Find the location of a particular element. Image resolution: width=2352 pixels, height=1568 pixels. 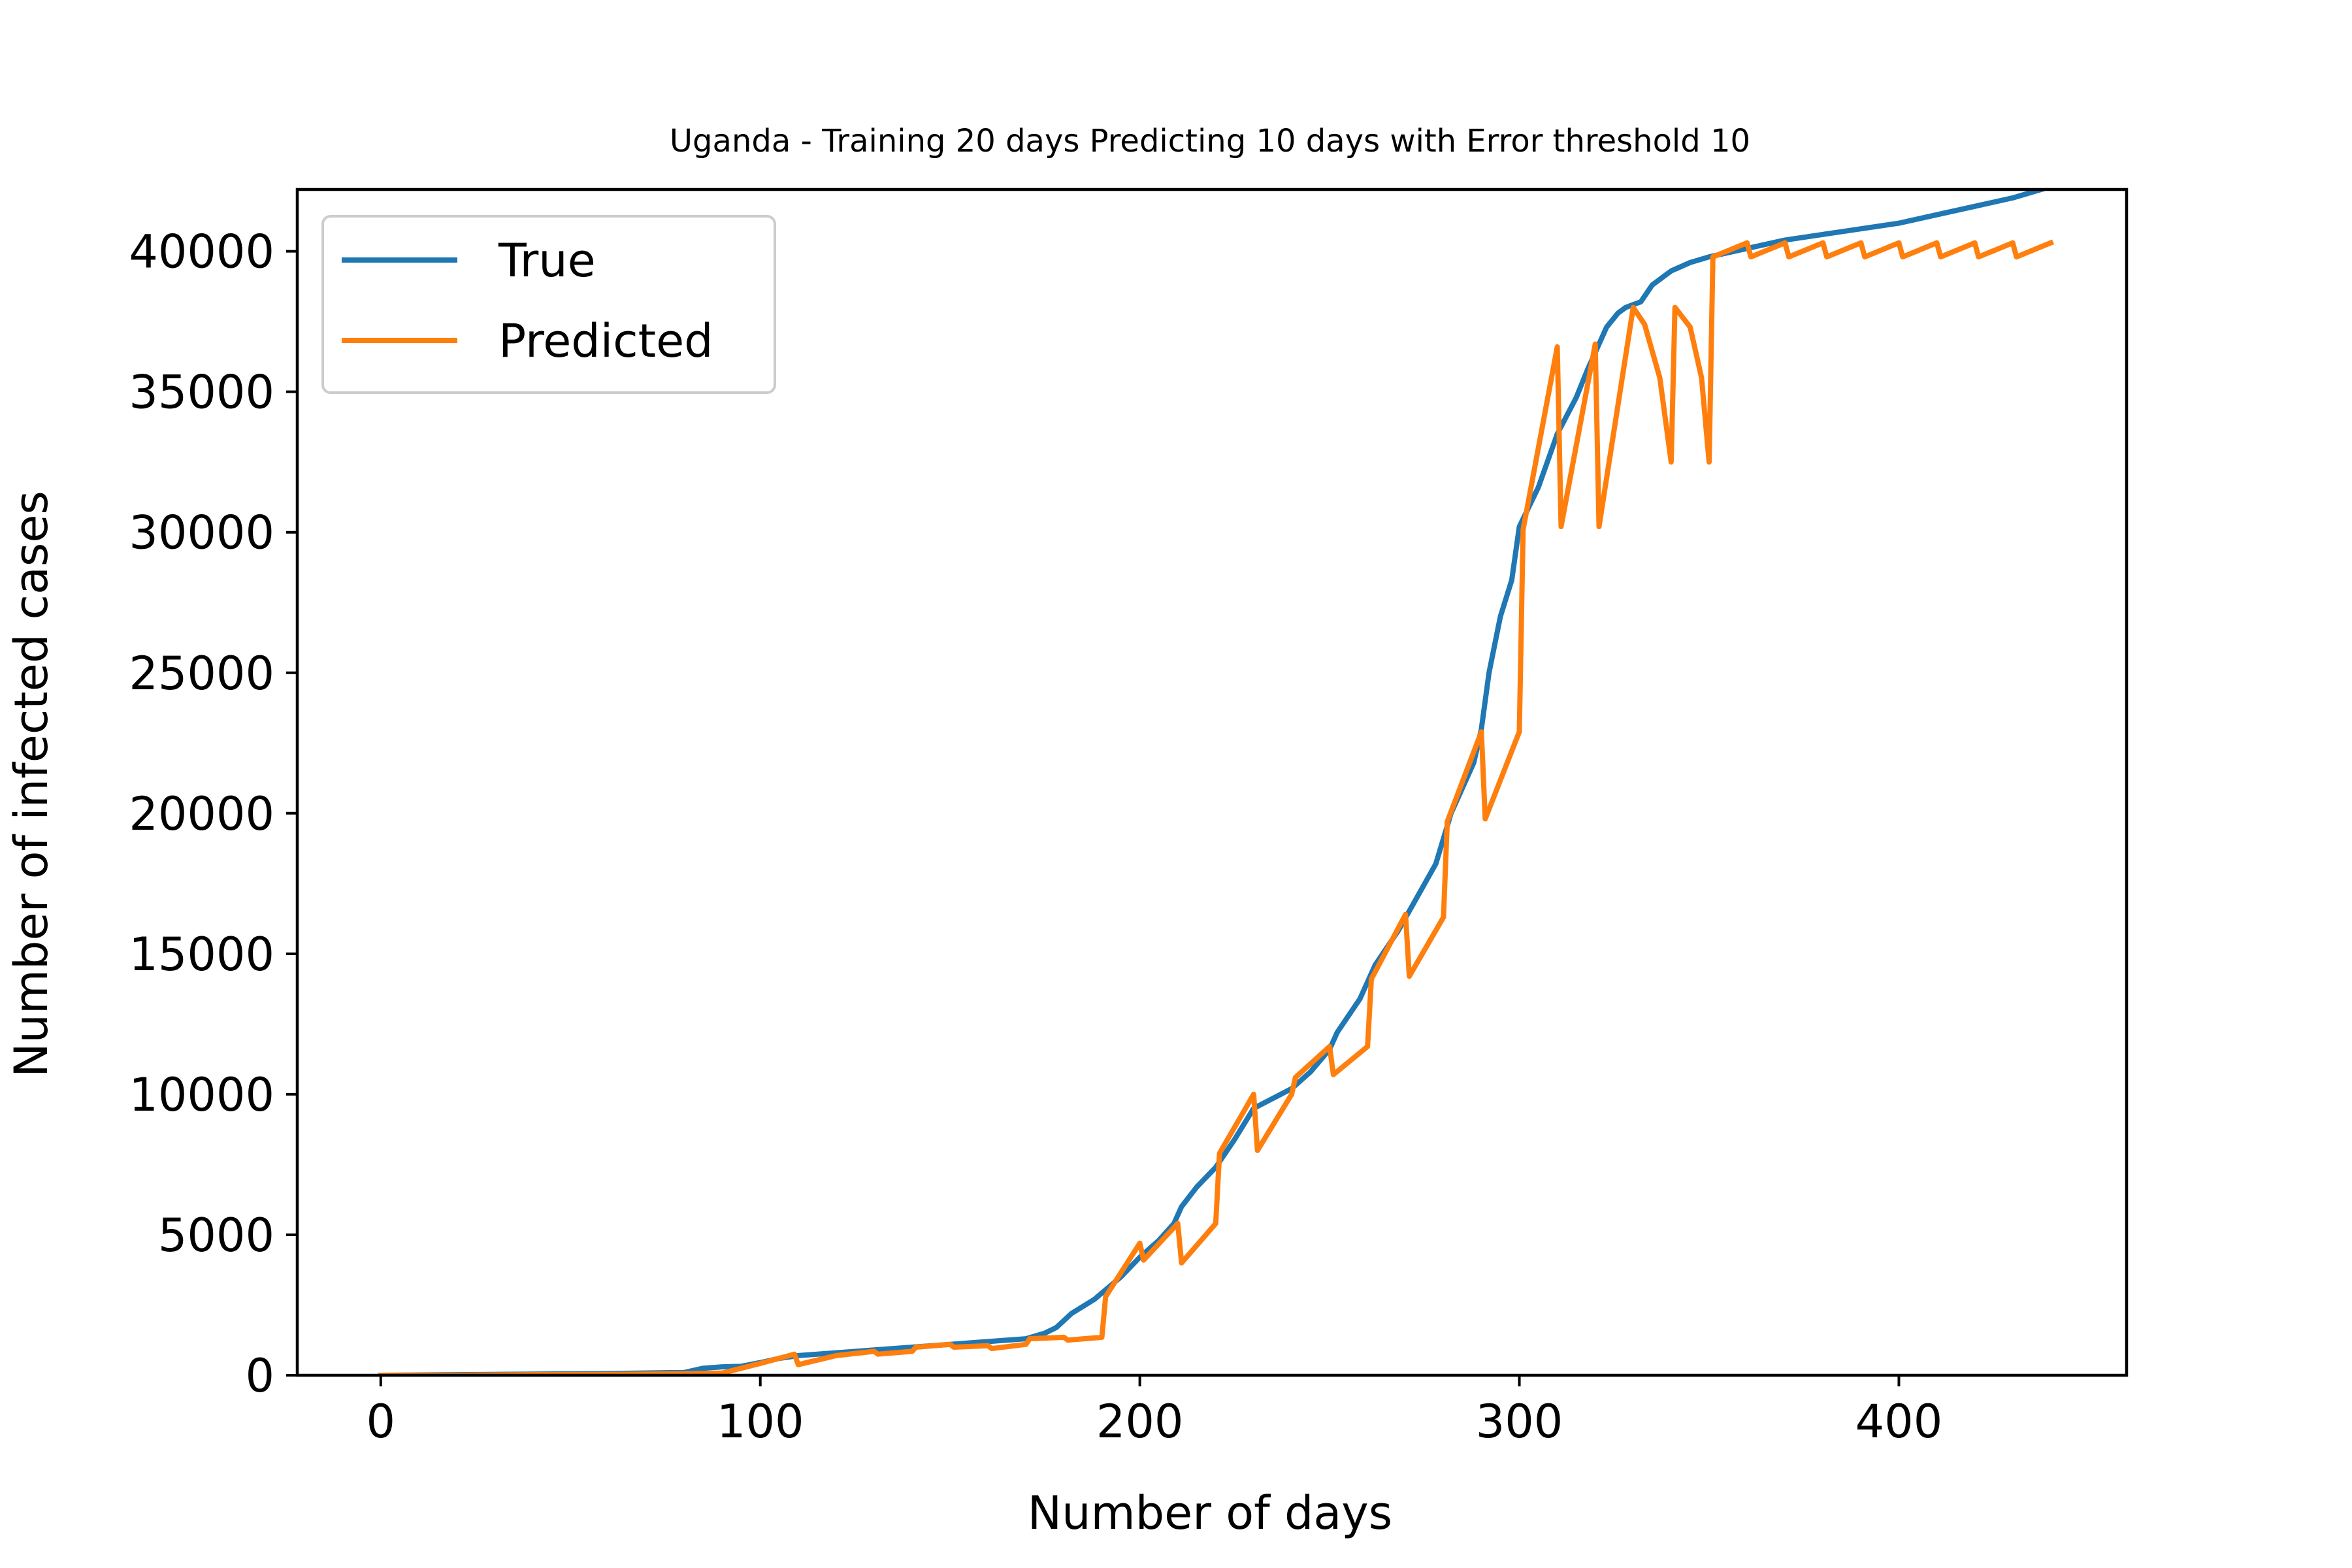

x-tick-label: 200 is located at coordinates (1140, 1421).